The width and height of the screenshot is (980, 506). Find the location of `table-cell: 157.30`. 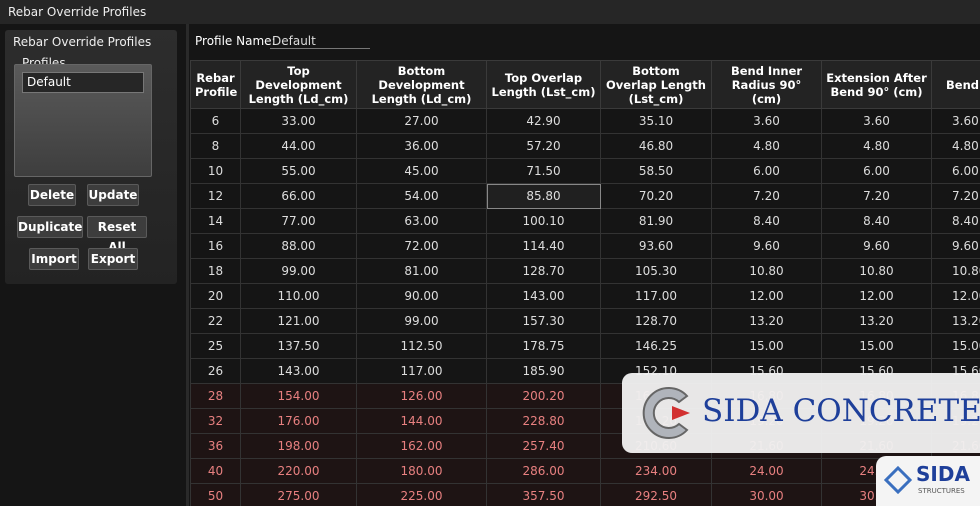

table-cell: 157.30 is located at coordinates (543, 321).